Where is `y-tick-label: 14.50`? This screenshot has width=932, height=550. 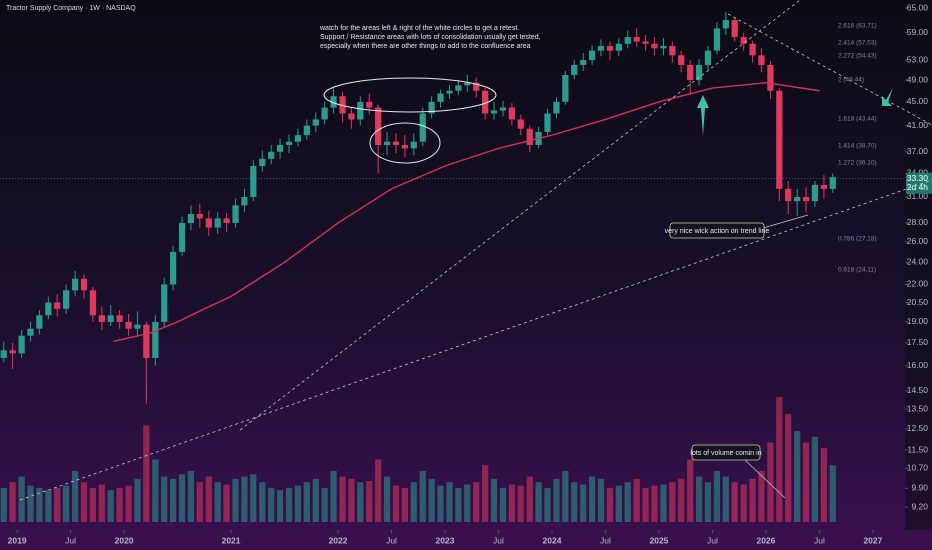 y-tick-label: 14.50 is located at coordinates (918, 390).